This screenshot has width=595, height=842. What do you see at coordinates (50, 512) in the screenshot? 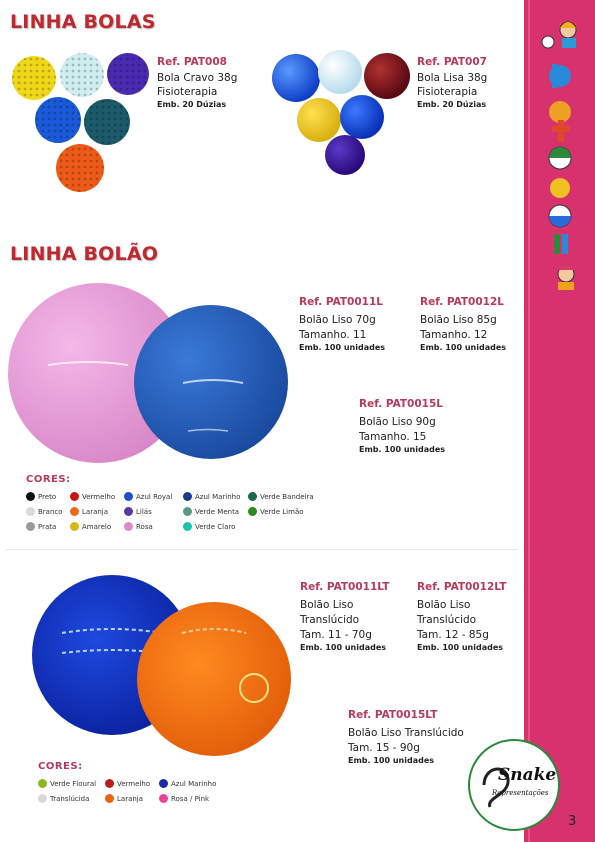
I see `color-label: Branco` at bounding box center [50, 512].